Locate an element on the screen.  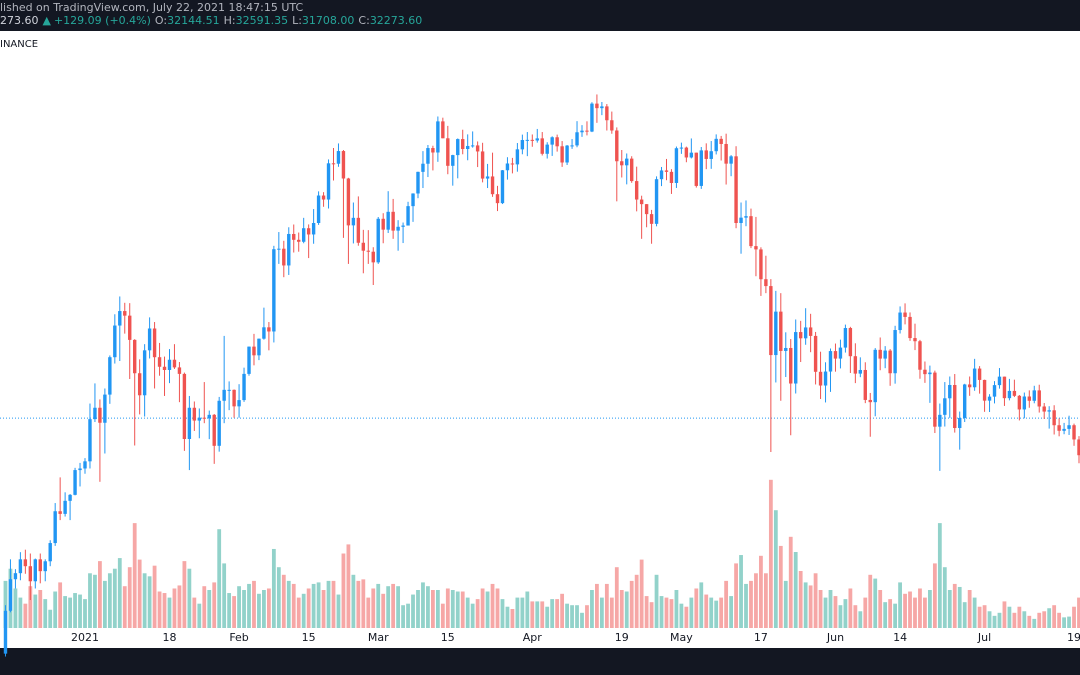
quote-key: L: is located at coordinates (297, 20).